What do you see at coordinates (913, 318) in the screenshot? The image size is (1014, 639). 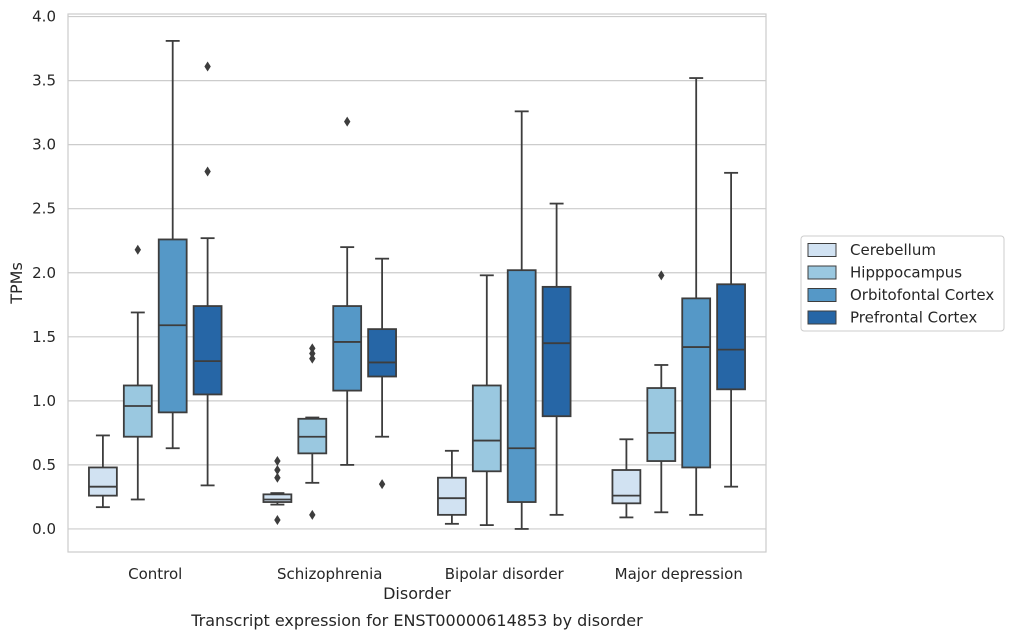 I see `legend-label: Prefrontal Cortex` at bounding box center [913, 318].